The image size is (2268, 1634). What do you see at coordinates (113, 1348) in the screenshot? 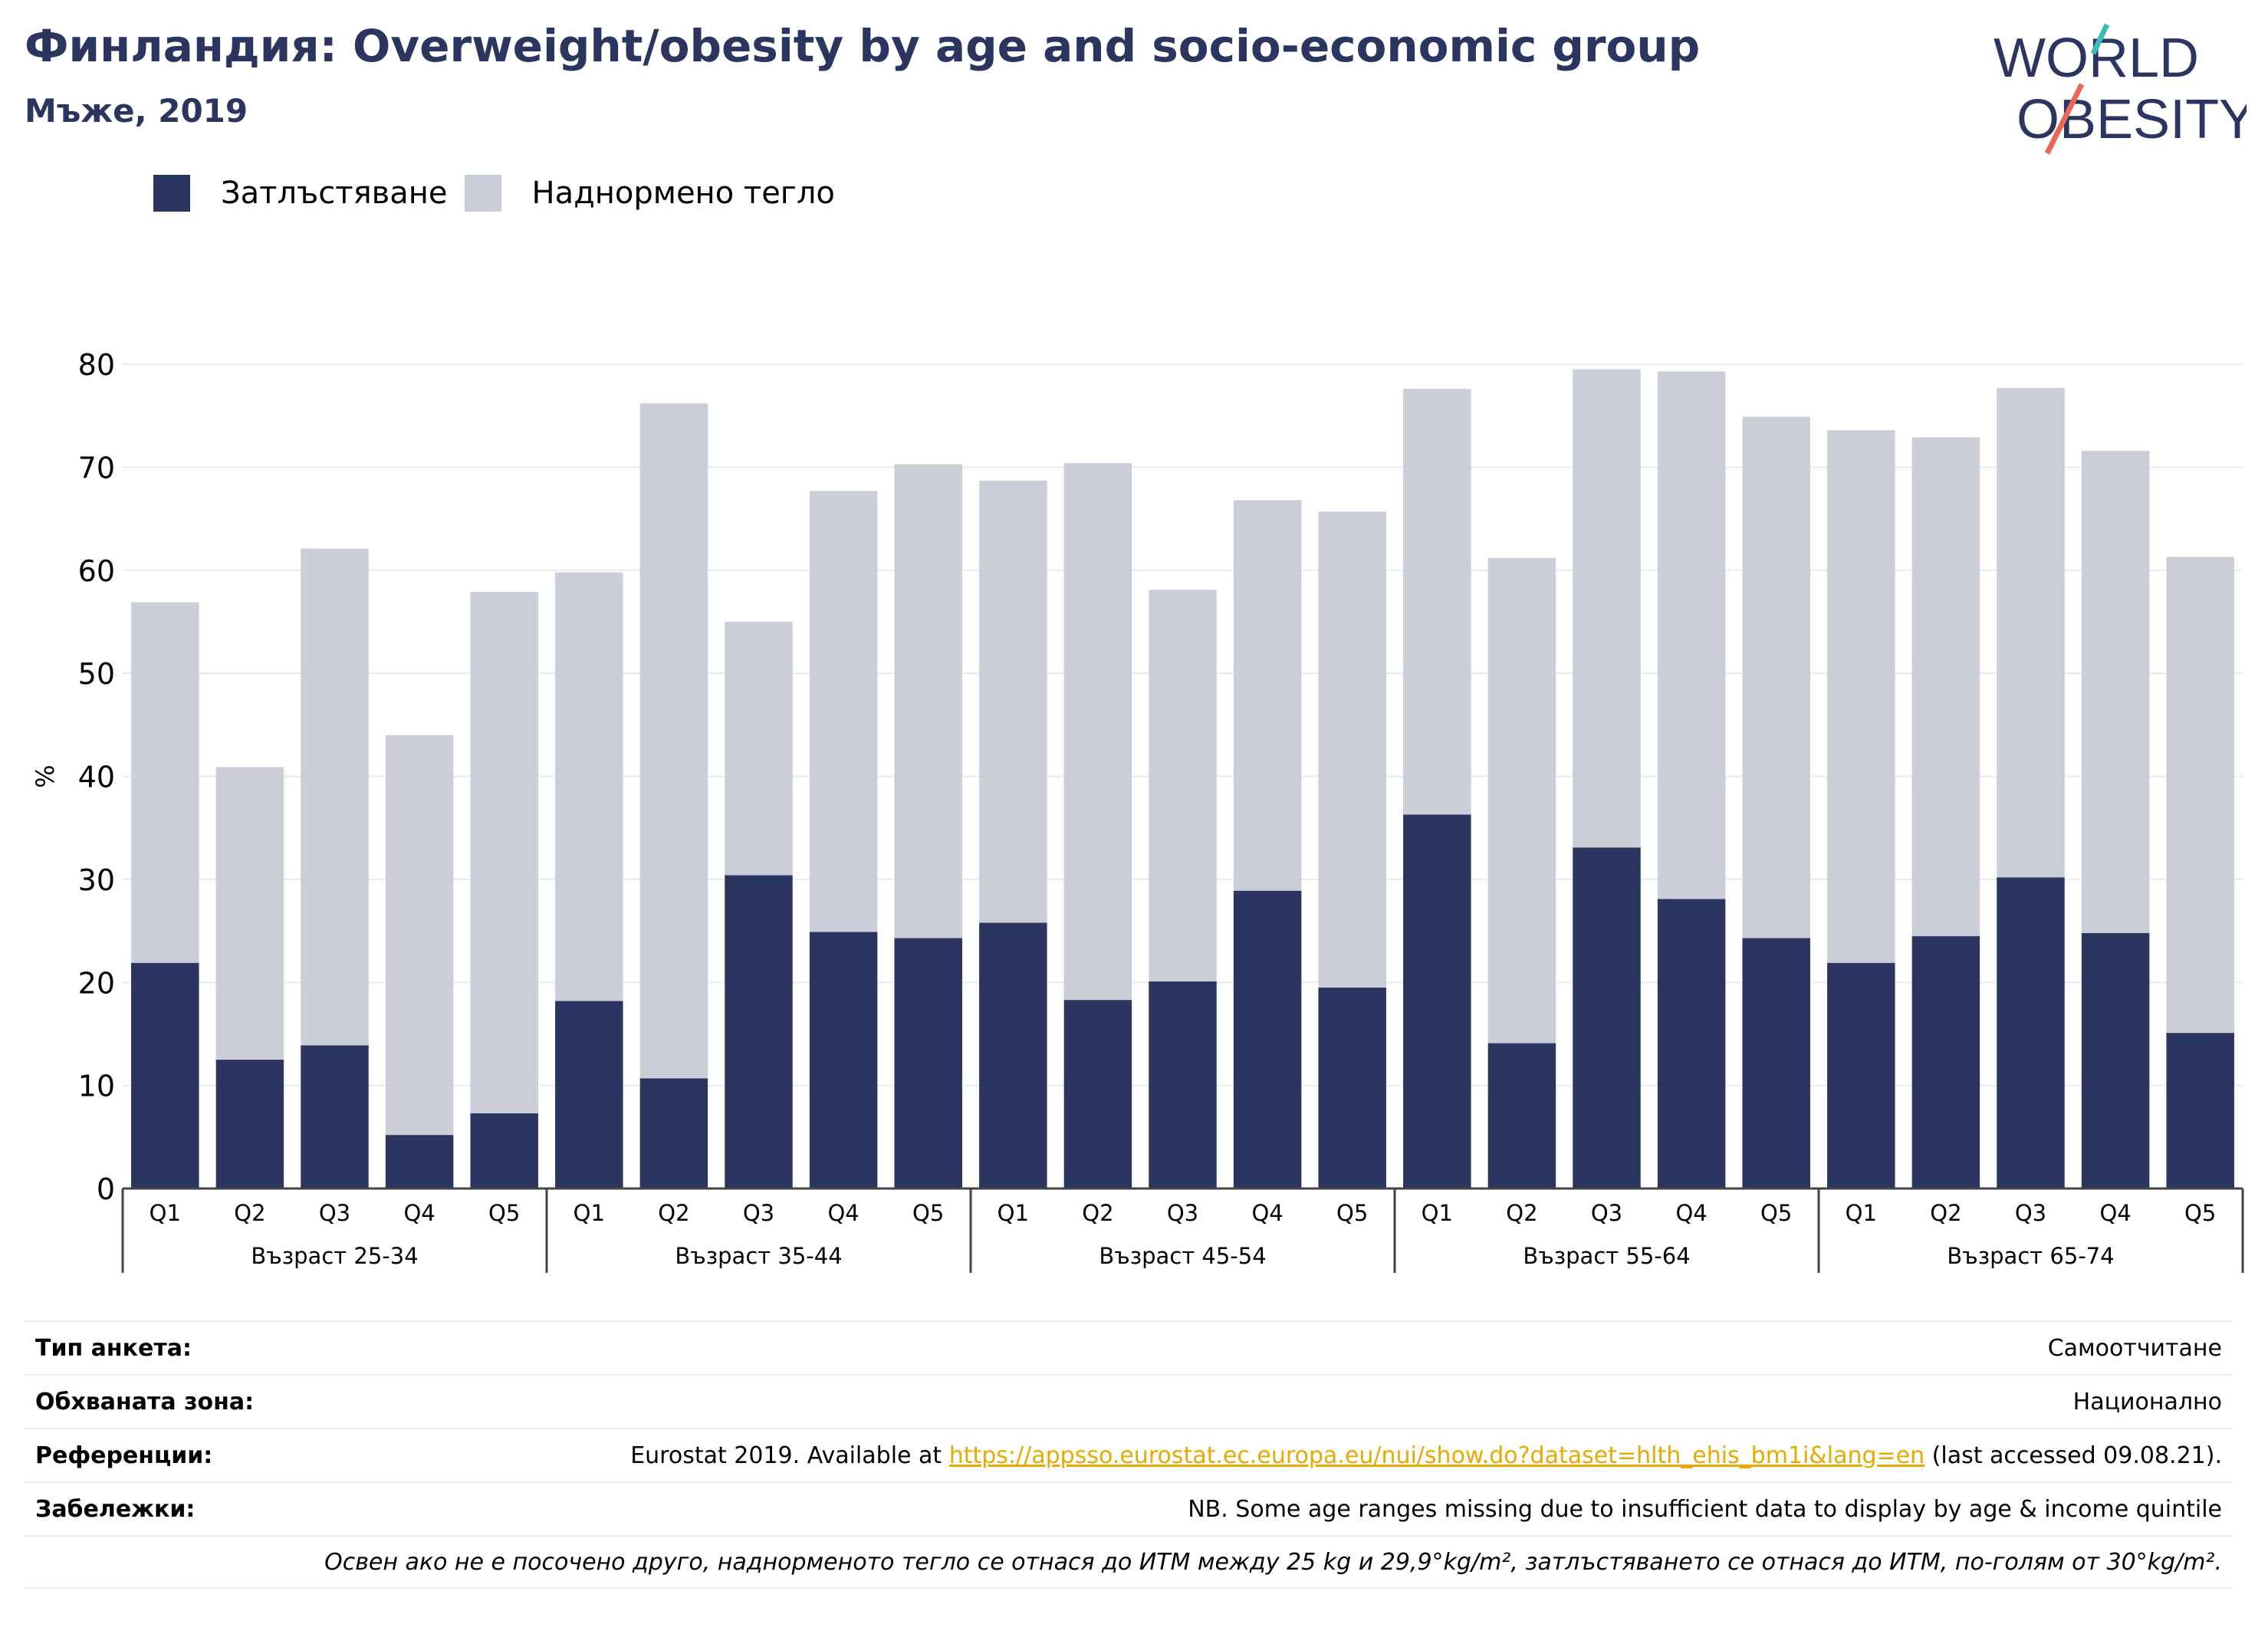
I see `info-key: Тип анкета:` at bounding box center [113, 1348].